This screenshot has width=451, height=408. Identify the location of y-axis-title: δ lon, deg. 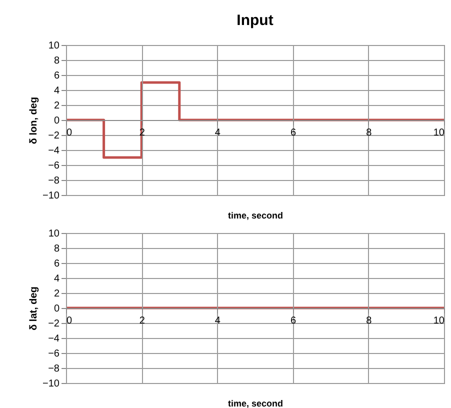
(34, 120).